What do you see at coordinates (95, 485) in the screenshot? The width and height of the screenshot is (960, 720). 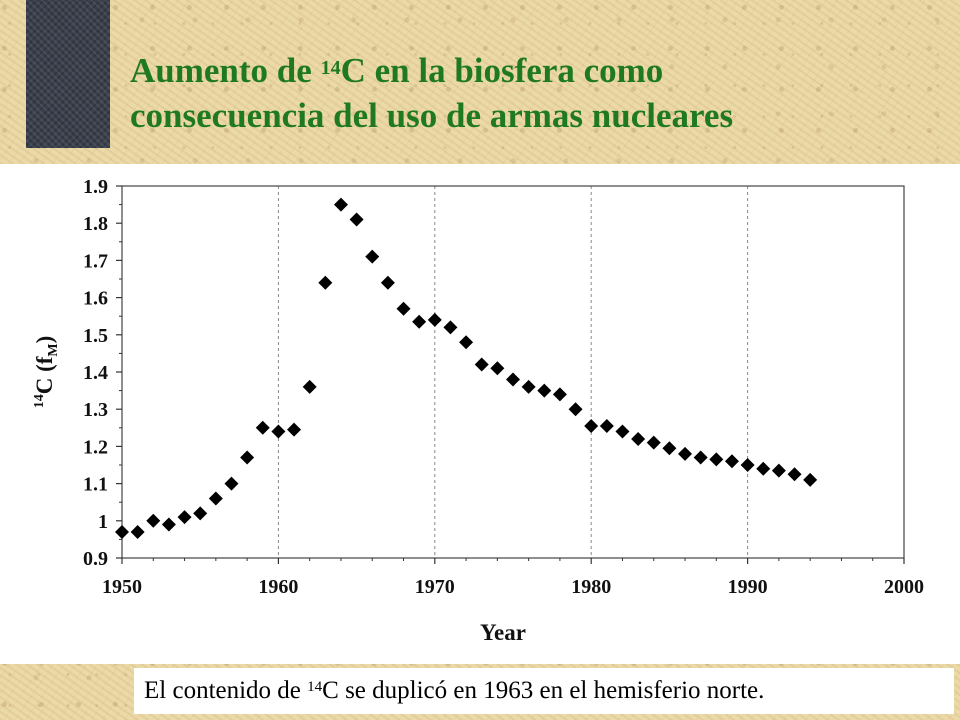 I see `y-tick-label: 1.1` at bounding box center [95, 485].